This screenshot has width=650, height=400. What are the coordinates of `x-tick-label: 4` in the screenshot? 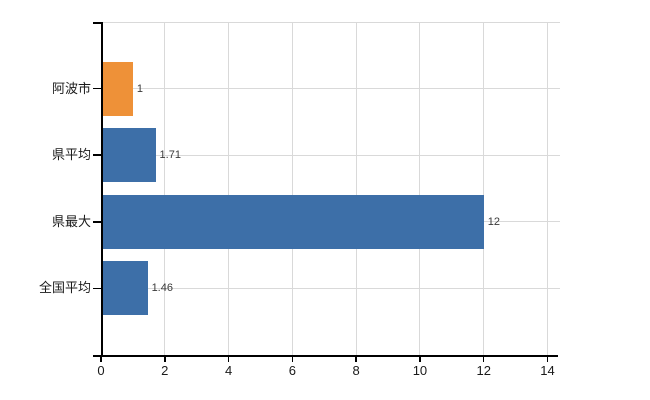 It's located at (228, 370).